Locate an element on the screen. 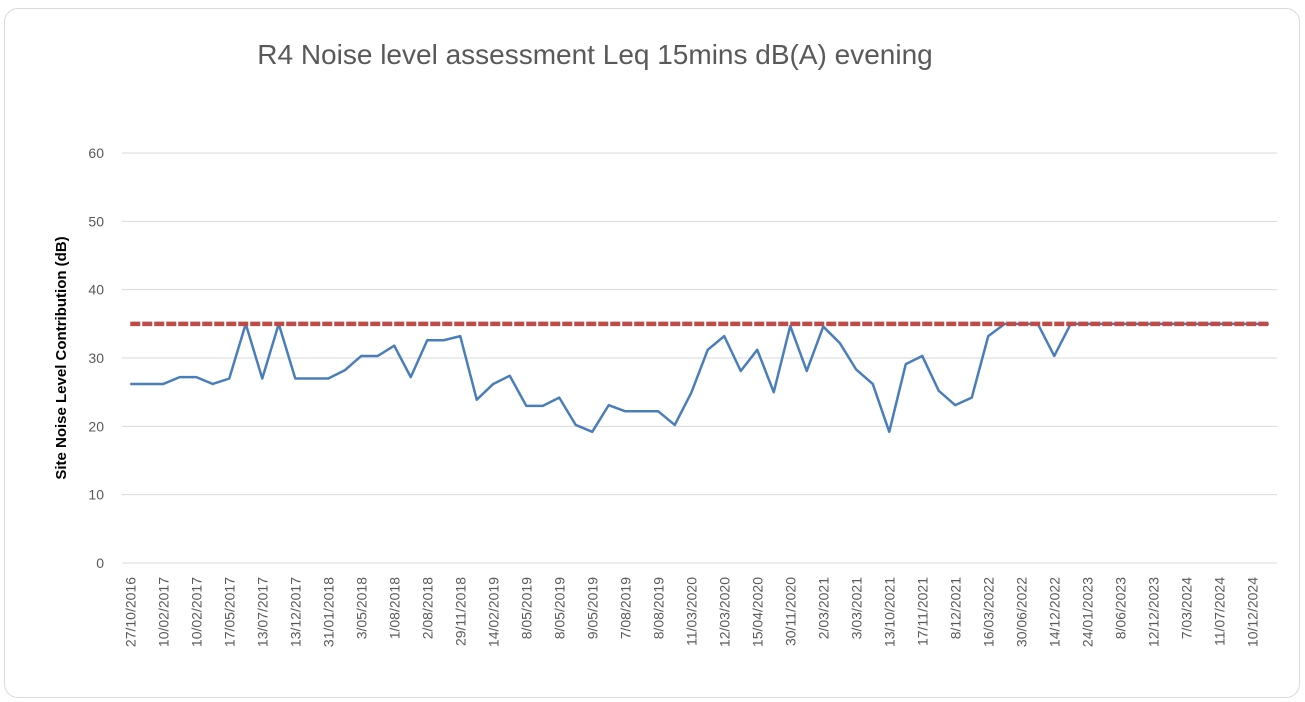 The image size is (1305, 702). y-tick-label: 60 is located at coordinates (96, 153).